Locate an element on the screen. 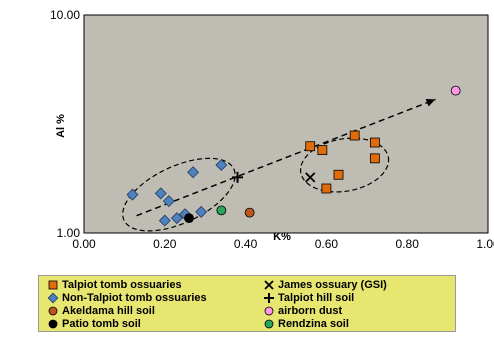 This screenshot has width=494, height=339. diamond-marker-icon is located at coordinates (53, 298).